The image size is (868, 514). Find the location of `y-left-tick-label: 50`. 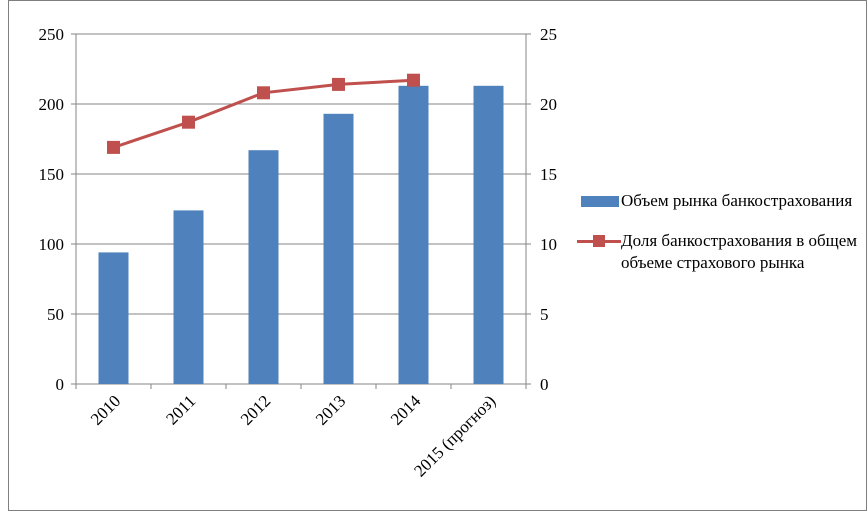

y-left-tick-label: 50 is located at coordinates (55, 314).